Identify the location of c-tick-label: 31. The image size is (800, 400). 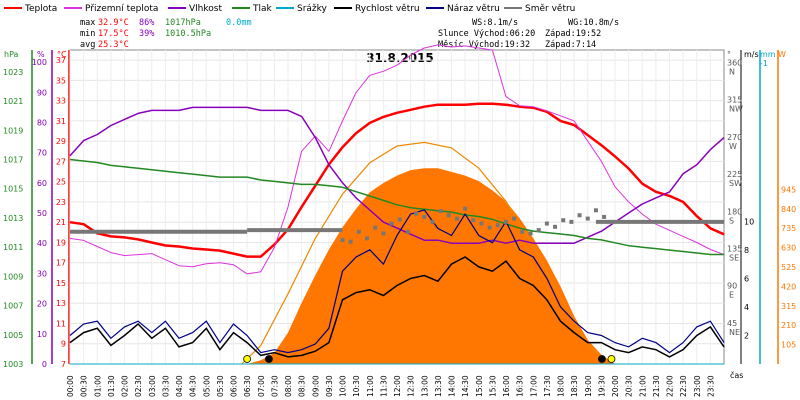
(61, 121).